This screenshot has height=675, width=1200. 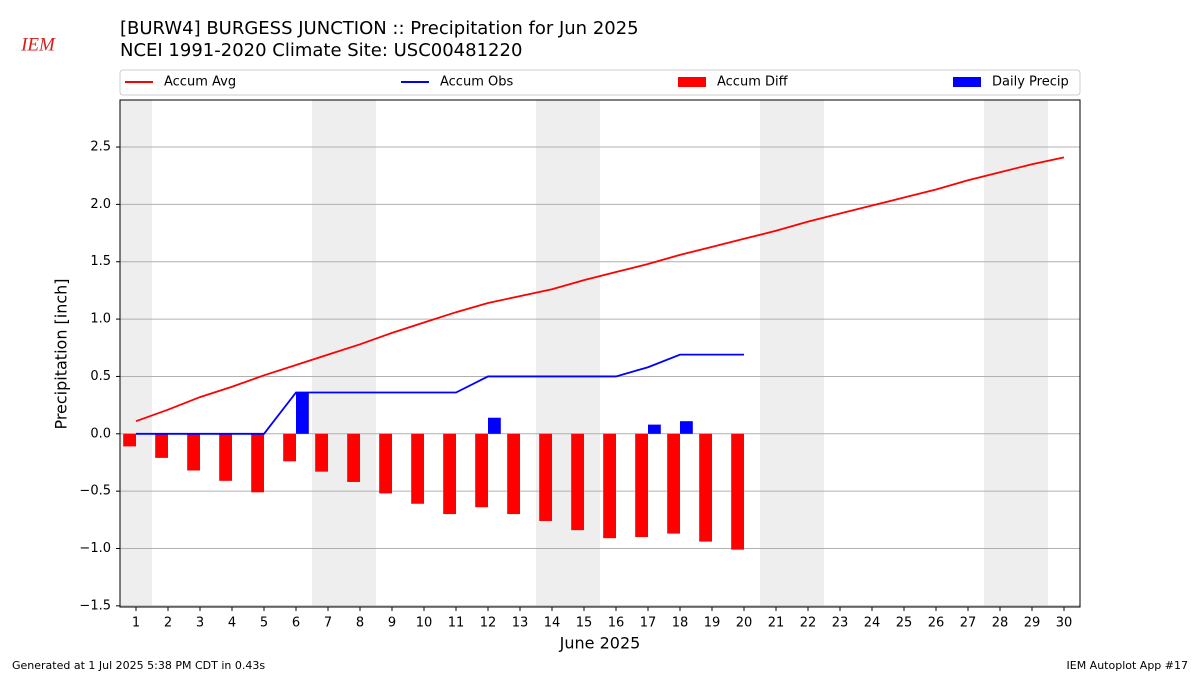 What do you see at coordinates (296, 623) in the screenshot?
I see `x-tick-label: 6` at bounding box center [296, 623].